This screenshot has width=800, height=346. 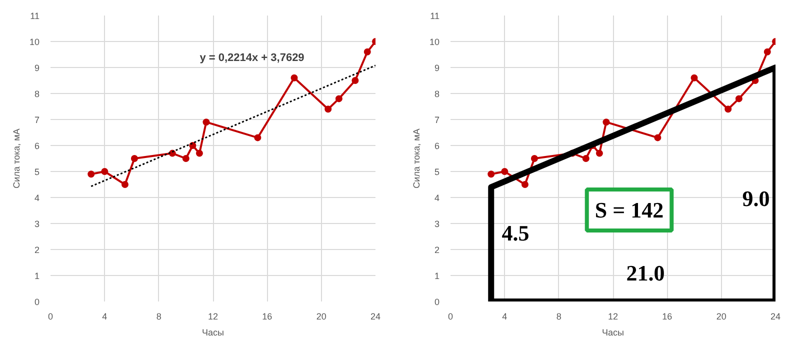 I want to click on annotation: 4.5, so click(x=516, y=233).